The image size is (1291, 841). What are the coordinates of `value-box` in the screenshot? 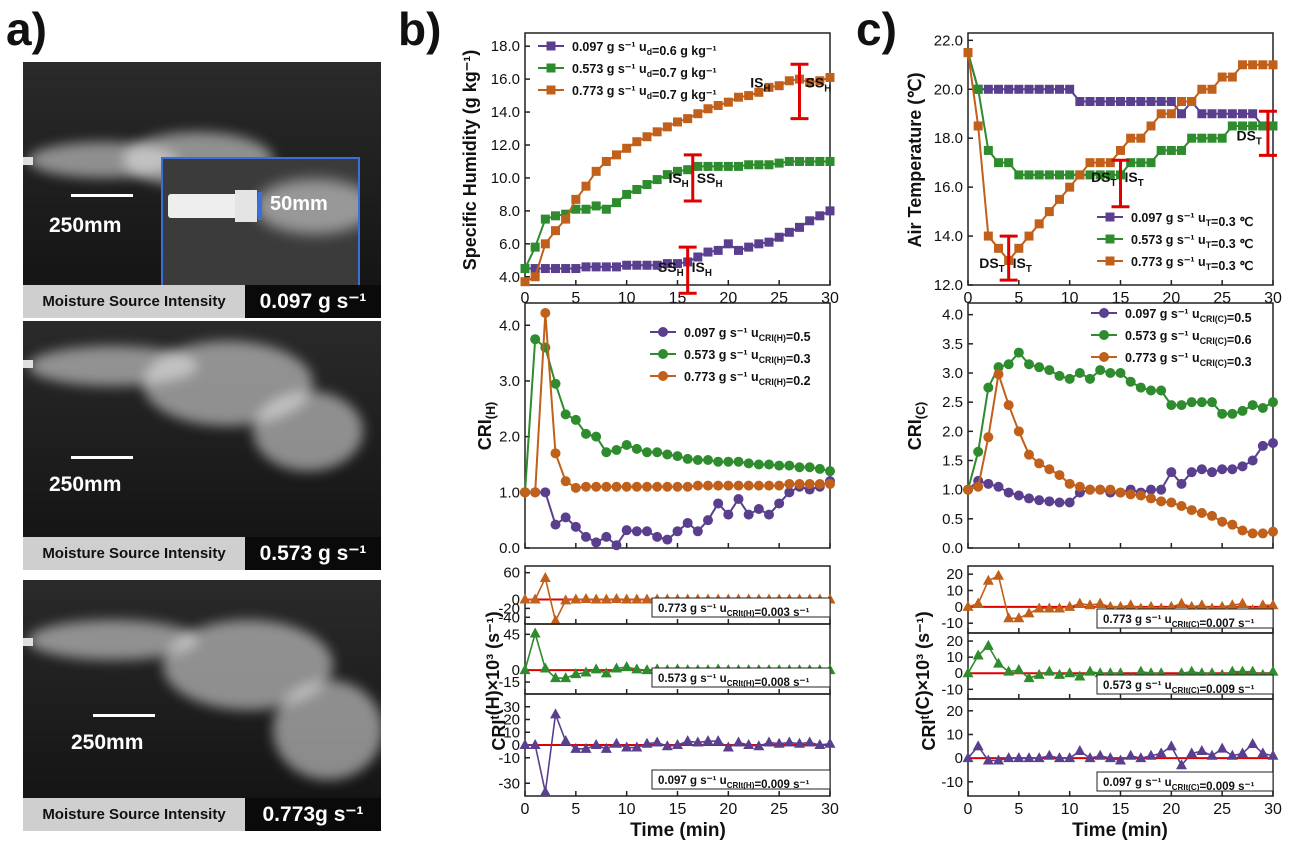 It's located at (741, 779).